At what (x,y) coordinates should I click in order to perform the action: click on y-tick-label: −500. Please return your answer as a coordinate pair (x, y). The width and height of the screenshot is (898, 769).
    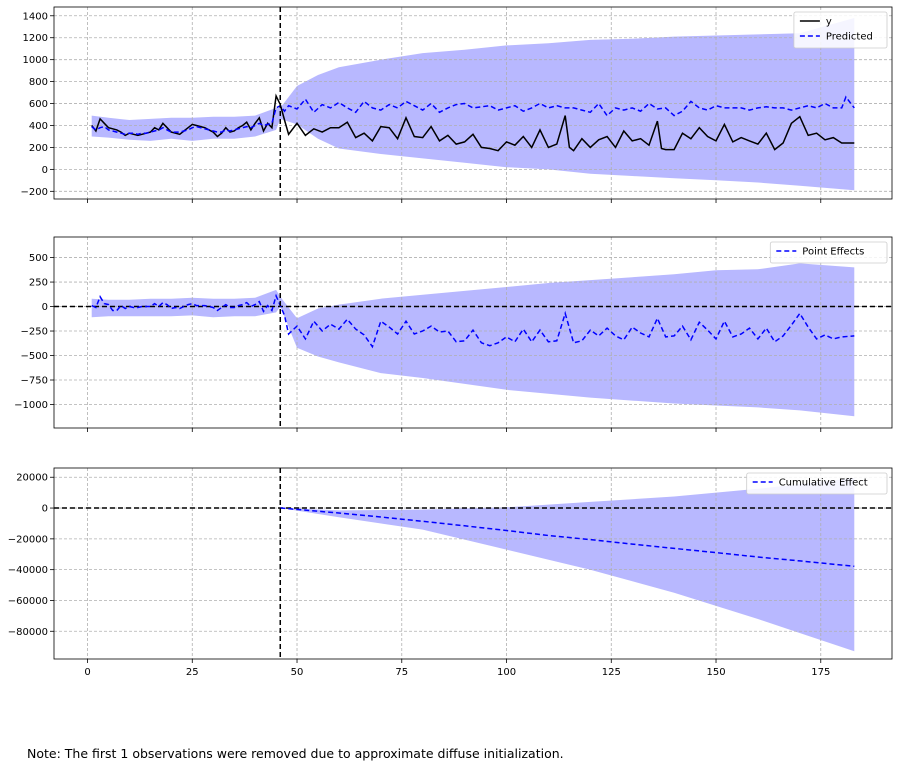
    Looking at the image, I should click on (34, 356).